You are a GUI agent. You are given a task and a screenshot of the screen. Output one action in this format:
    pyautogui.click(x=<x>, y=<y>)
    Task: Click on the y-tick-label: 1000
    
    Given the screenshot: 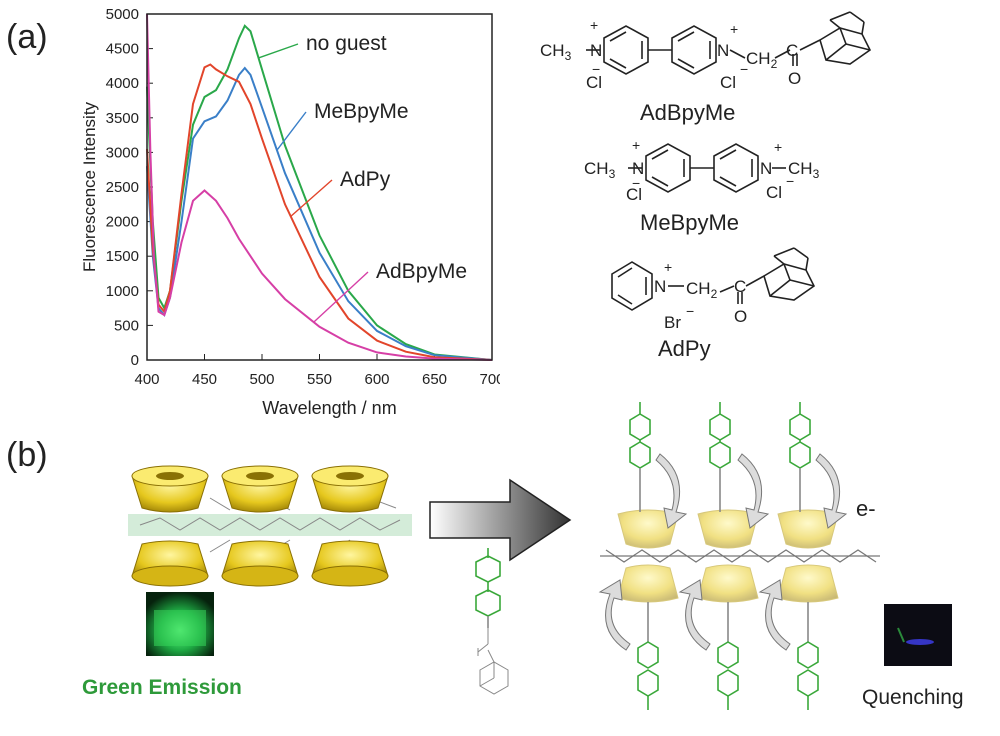 What is the action you would take?
    pyautogui.click(x=122, y=291)
    